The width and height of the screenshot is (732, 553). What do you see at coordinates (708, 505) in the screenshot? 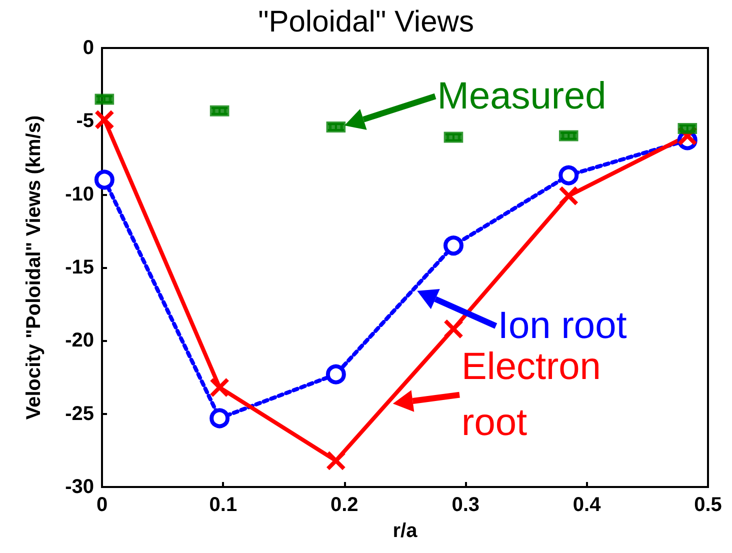
I see `x-tick-label: 0.5` at bounding box center [708, 505].